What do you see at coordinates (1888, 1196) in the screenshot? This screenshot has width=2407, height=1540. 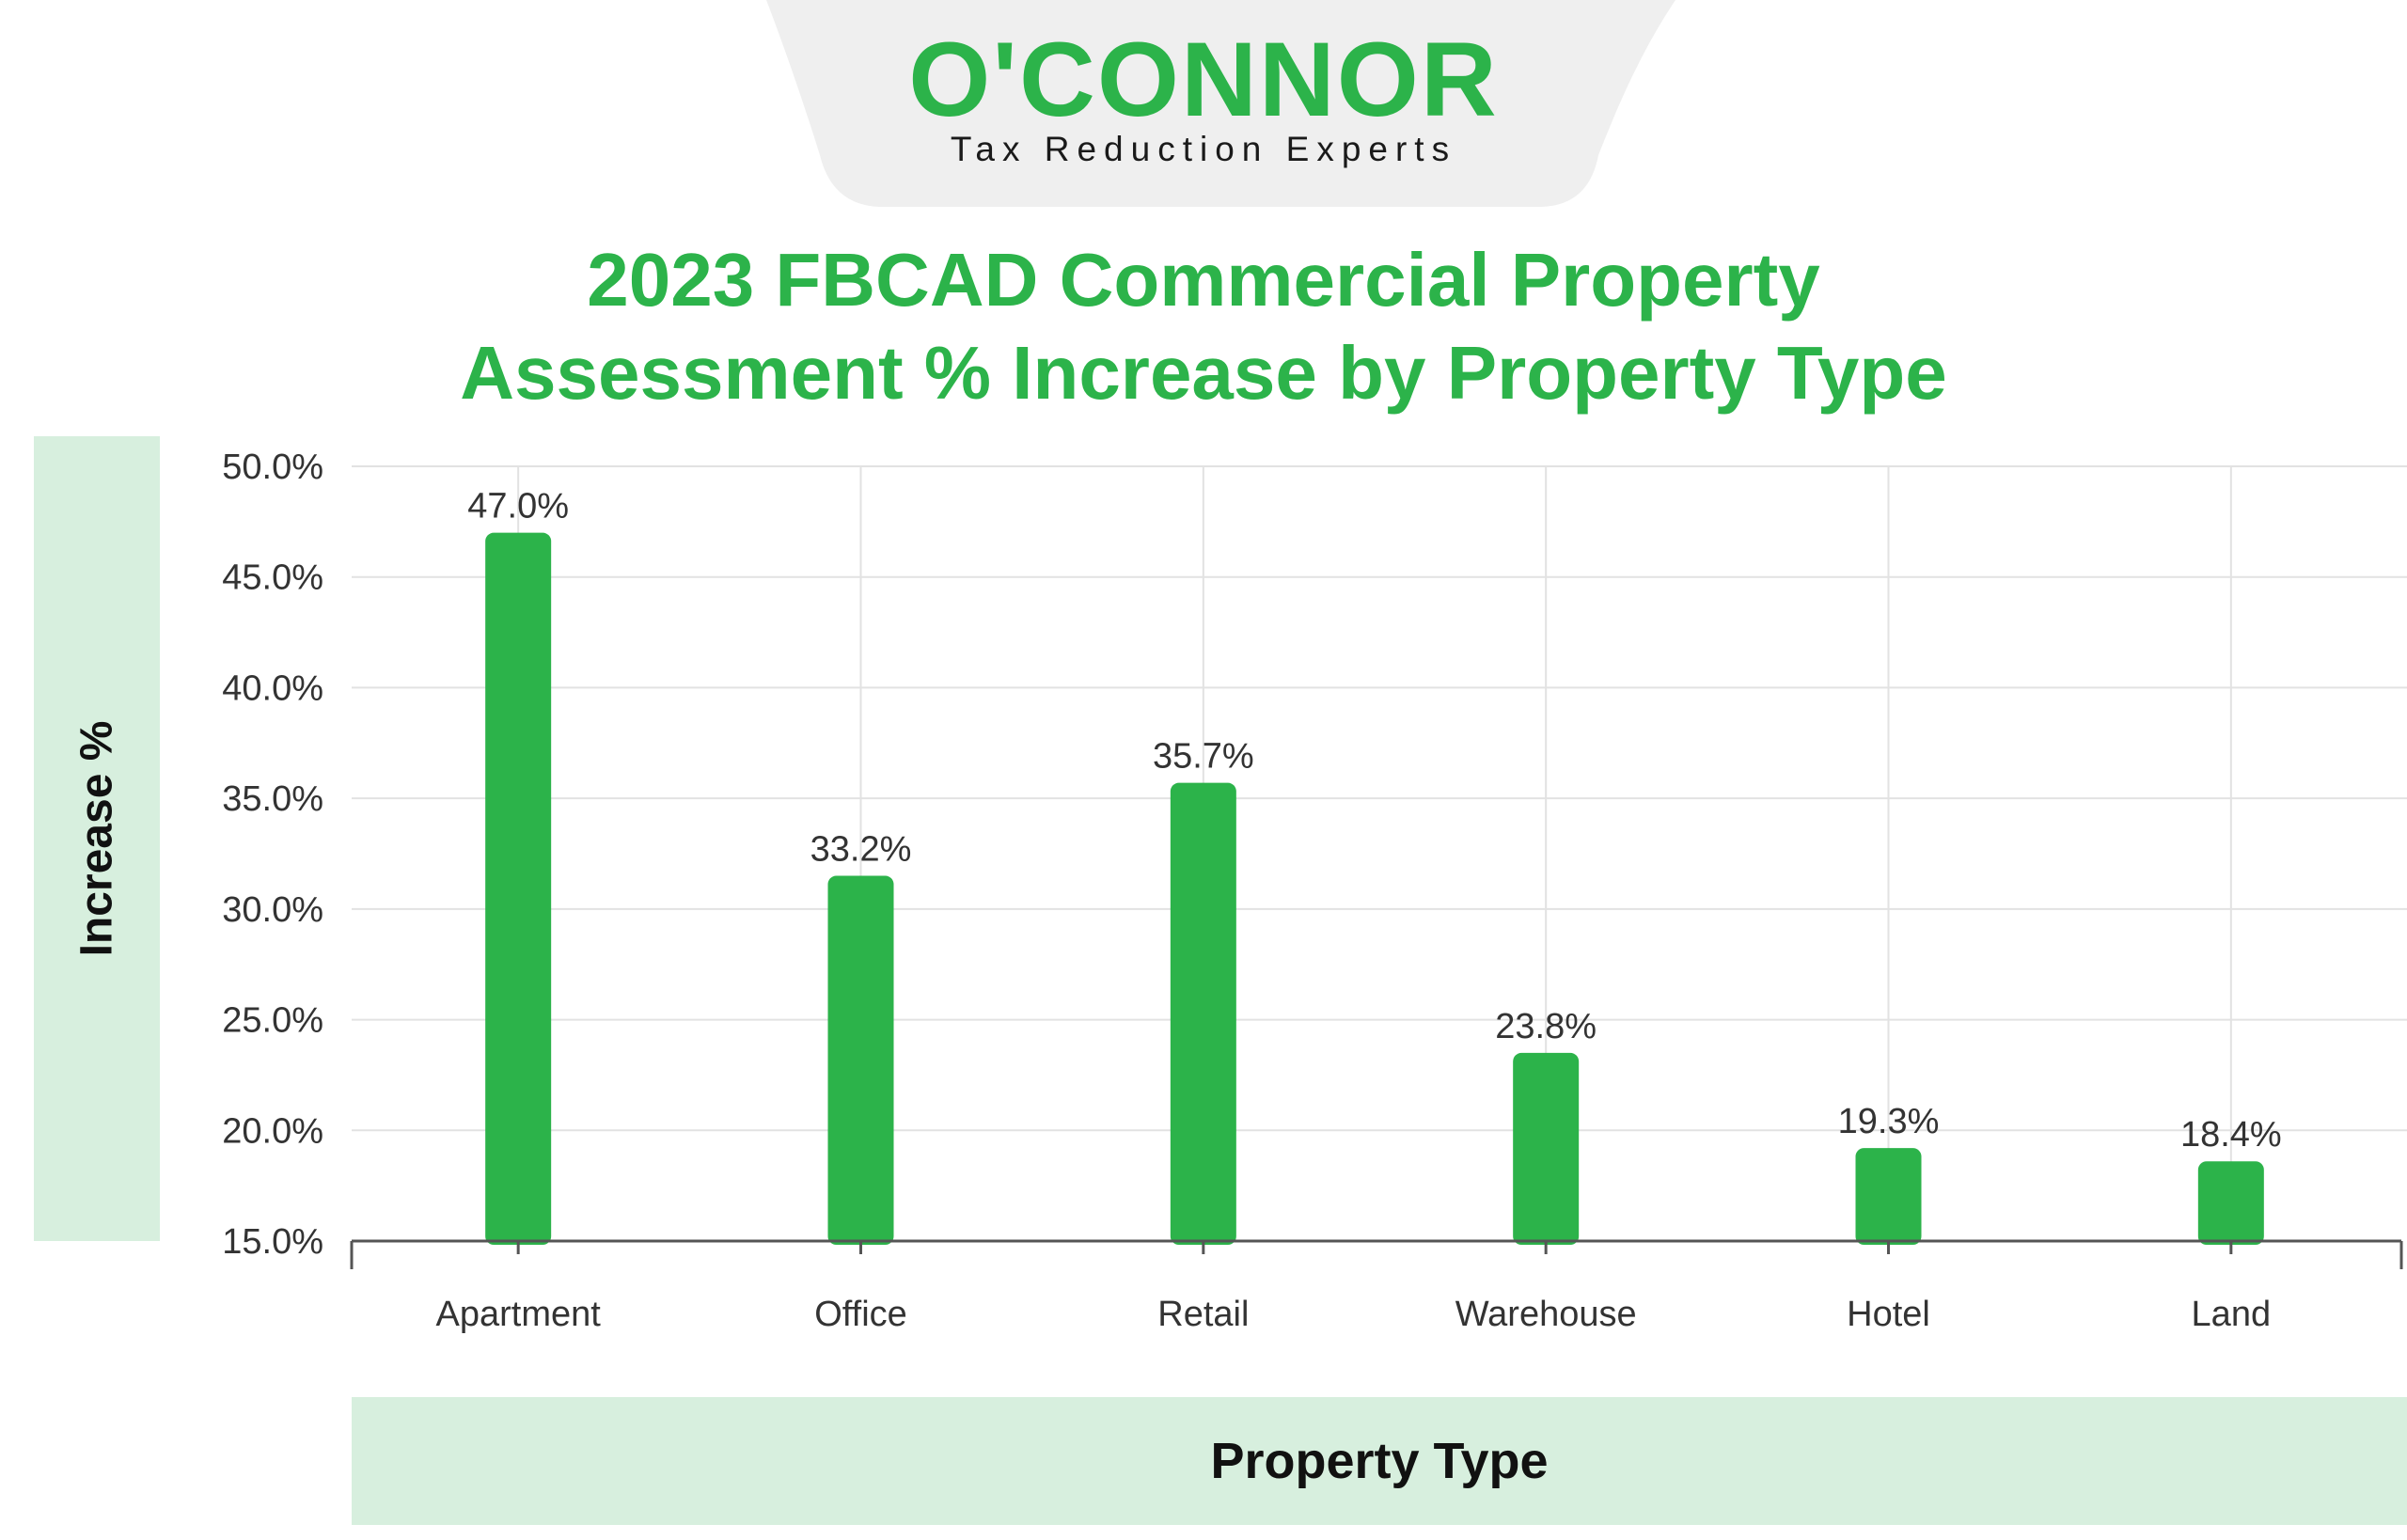 I see `bar-hotel` at bounding box center [1888, 1196].